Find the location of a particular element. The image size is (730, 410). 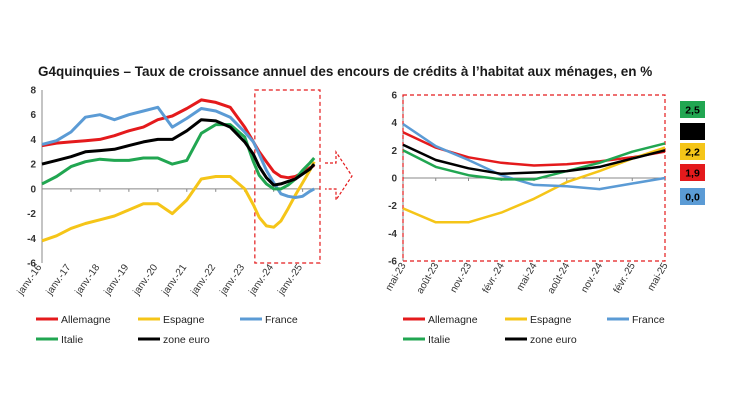

x-tick-label: mai-25 is located at coordinates (658, 277).